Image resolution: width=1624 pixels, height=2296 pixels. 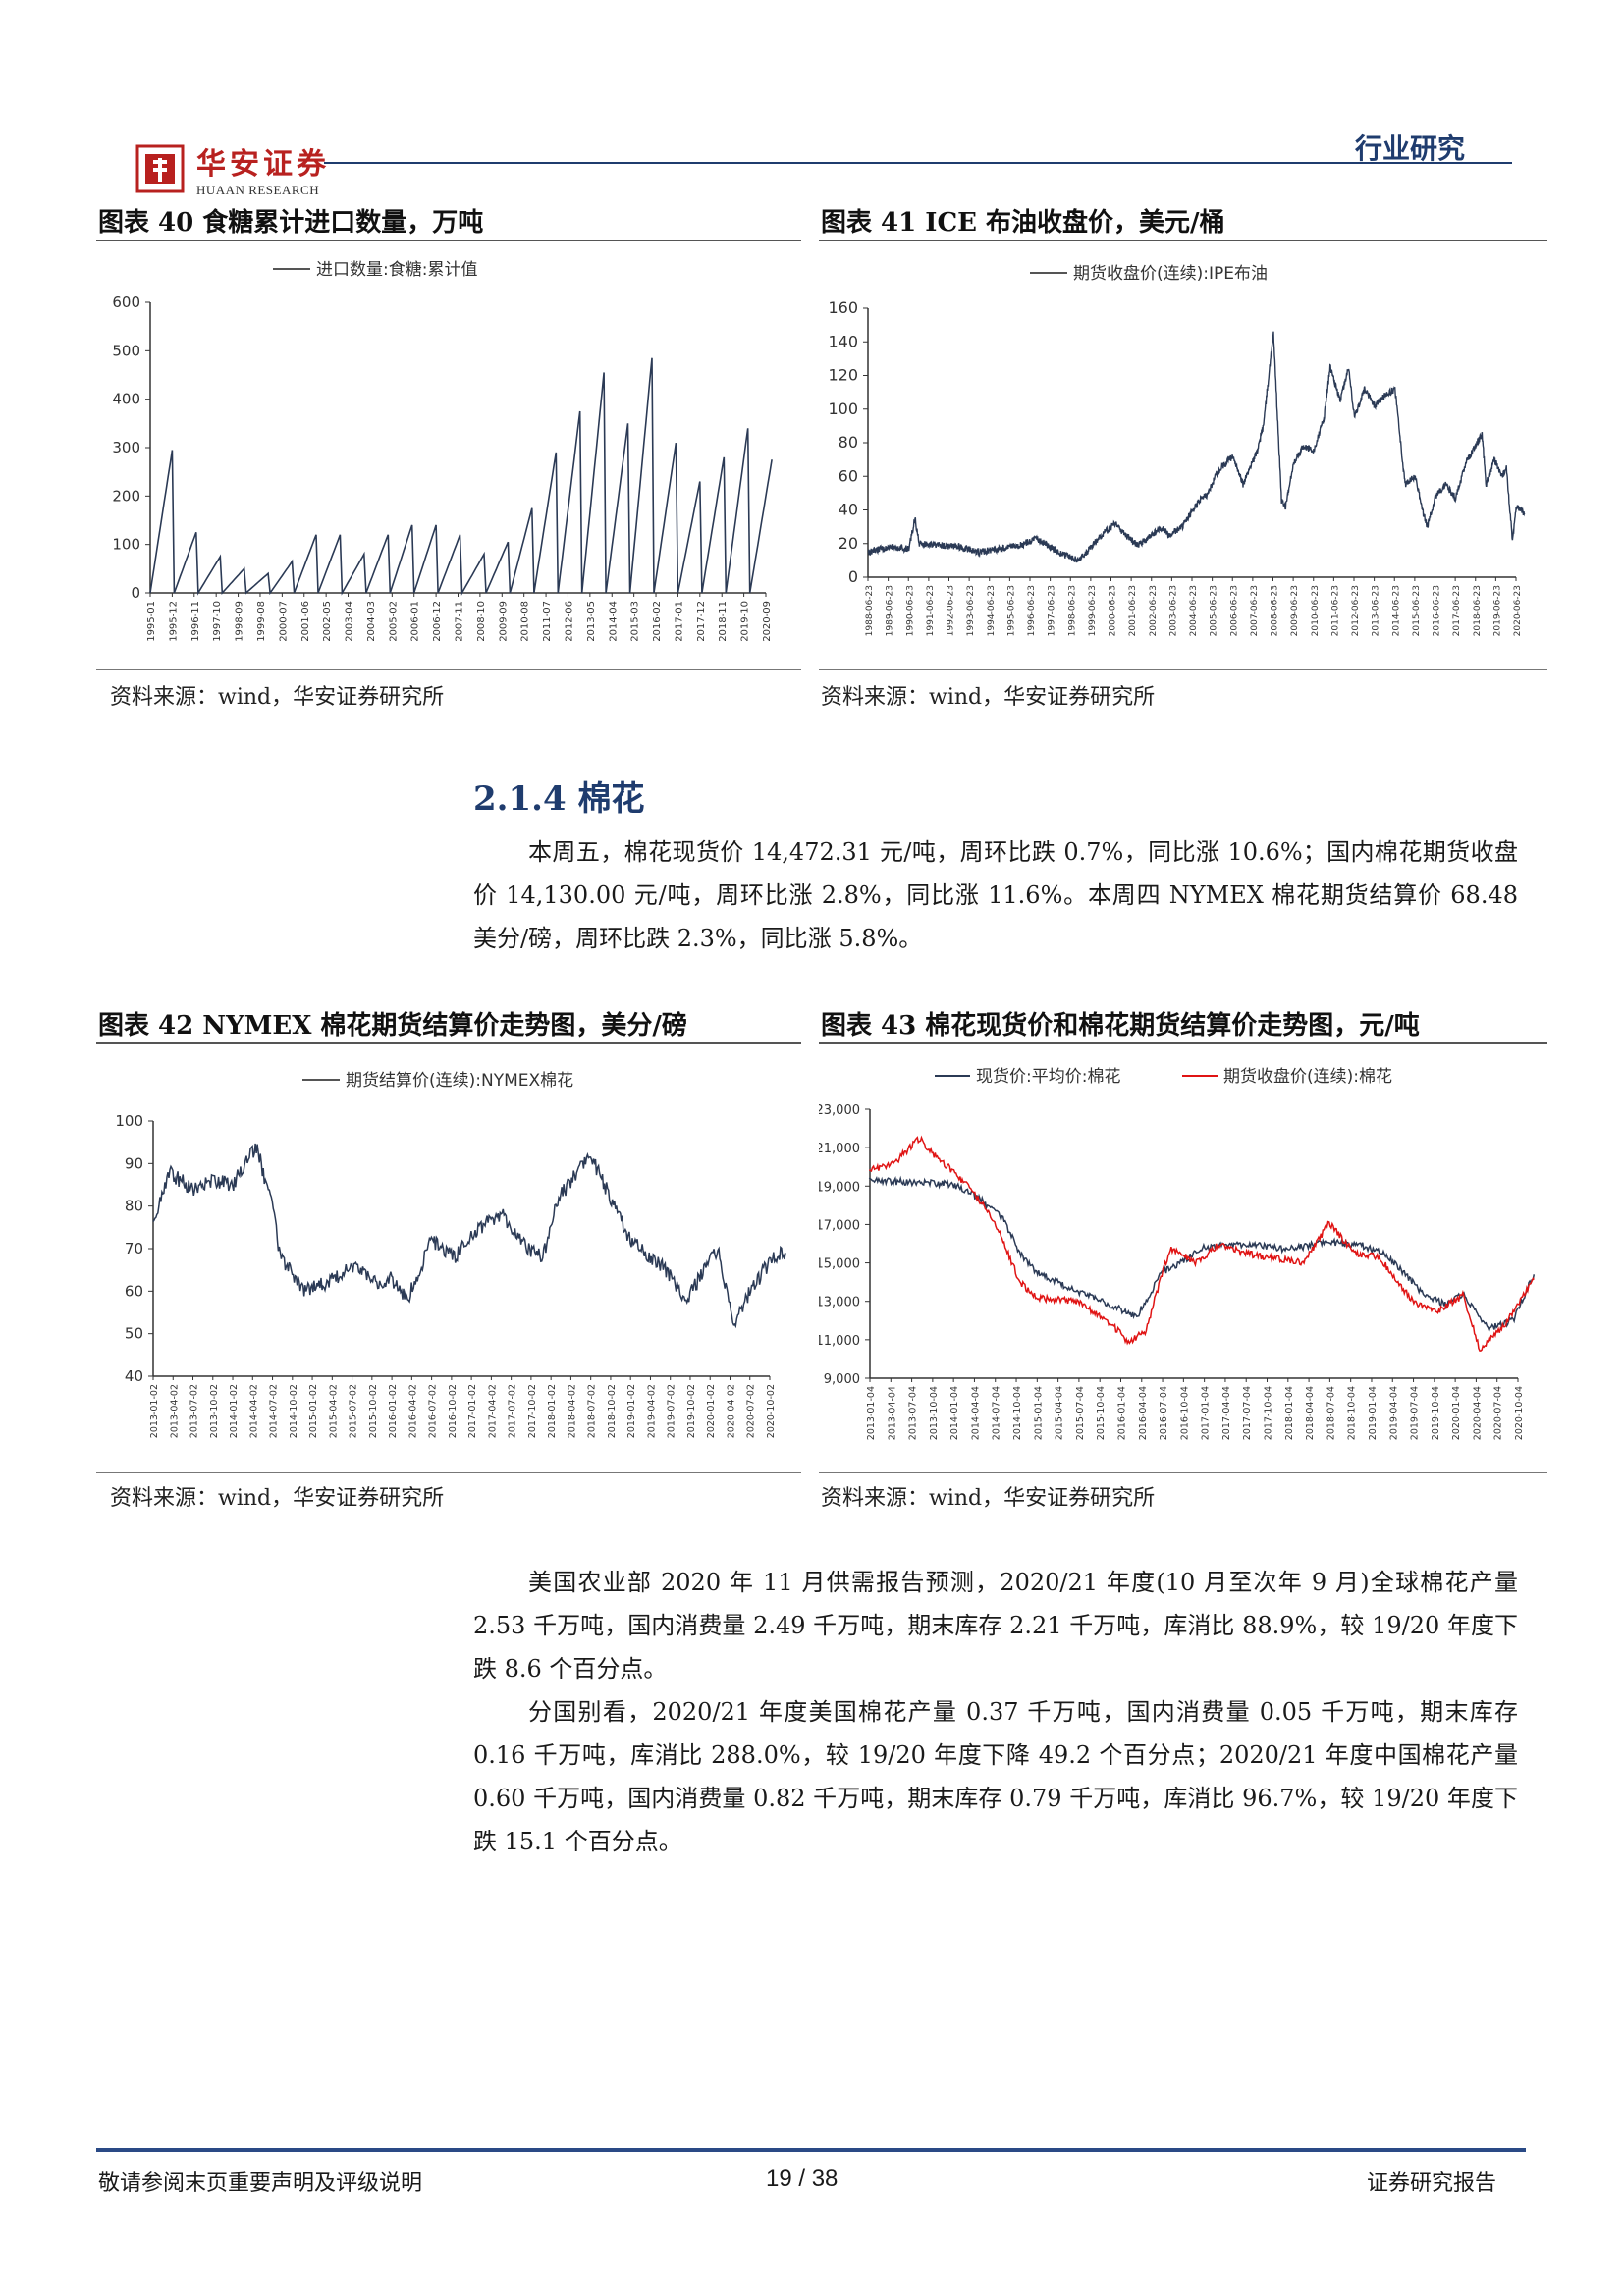 I want to click on fig41-xtick-label: 2007-06-23, so click(x=1255, y=610).